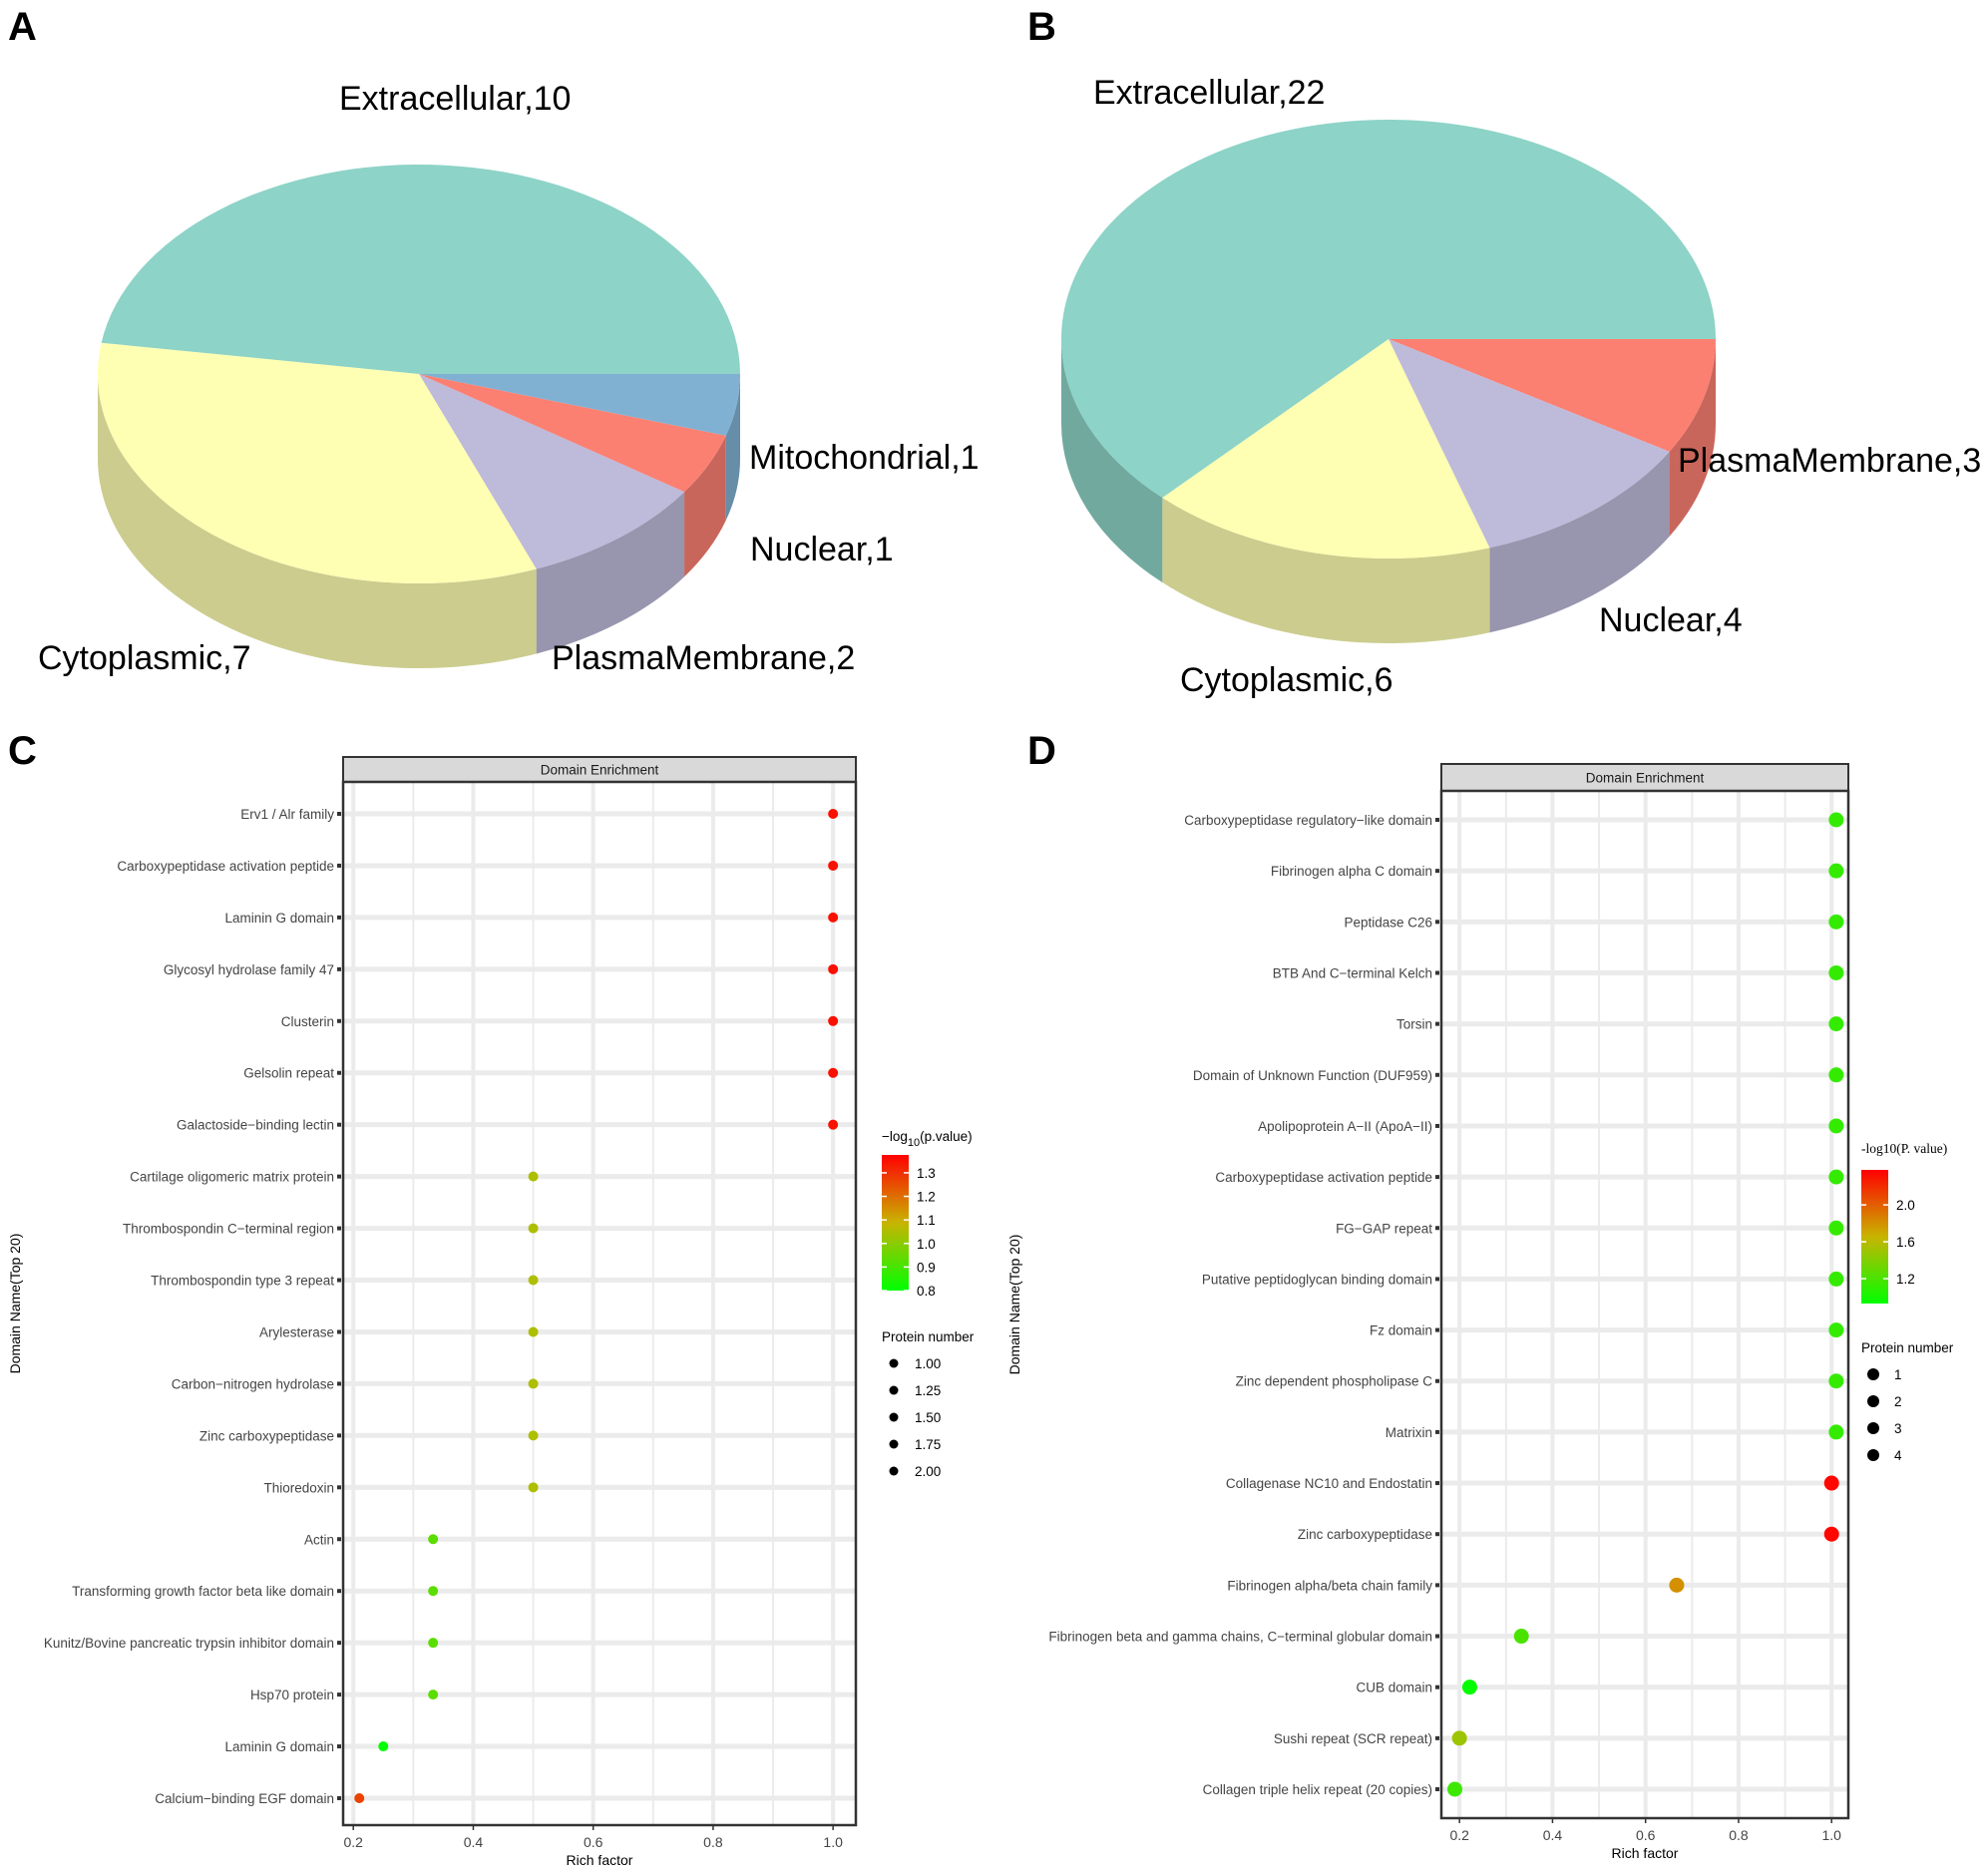  I want to click on x-tick-label: 0.4, so click(1553, 1835).